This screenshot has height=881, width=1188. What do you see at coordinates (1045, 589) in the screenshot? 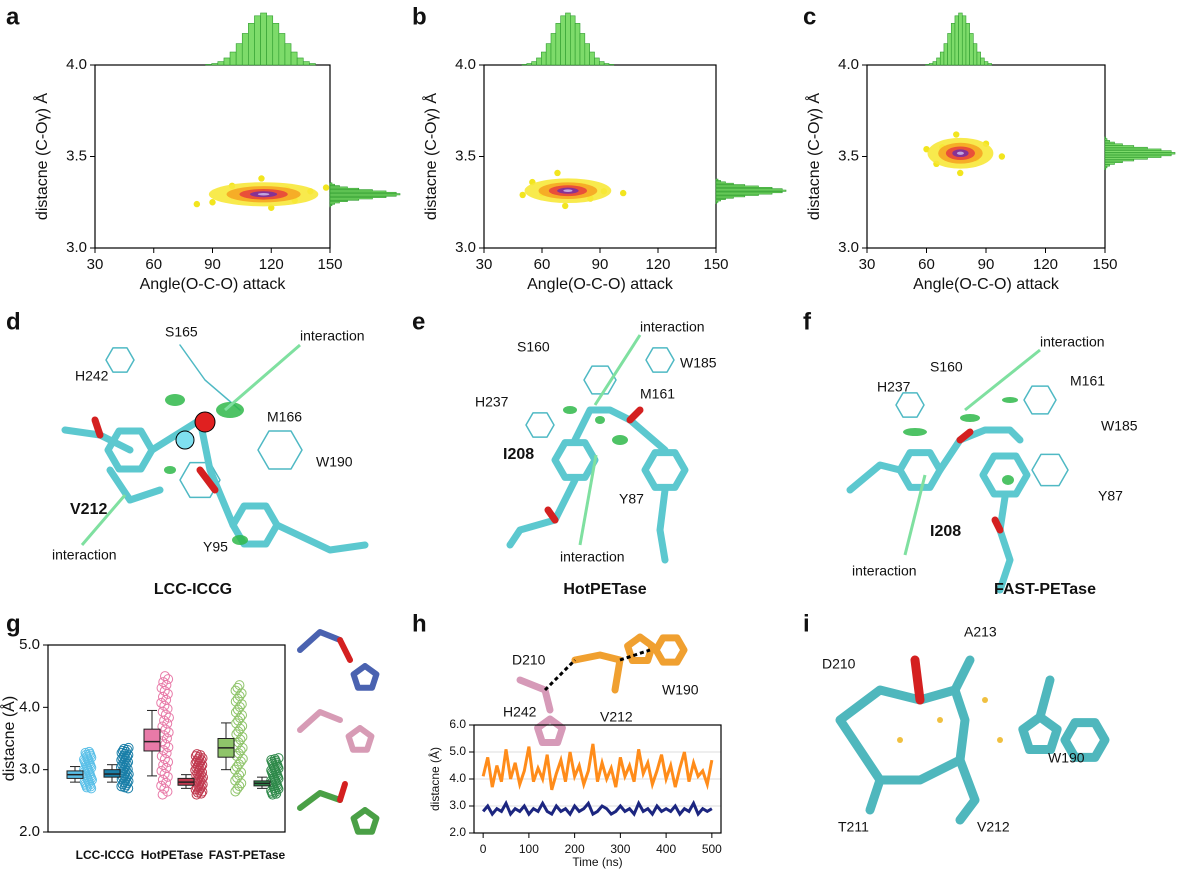
I see `structure-title: FAST-PETase` at bounding box center [1045, 589].